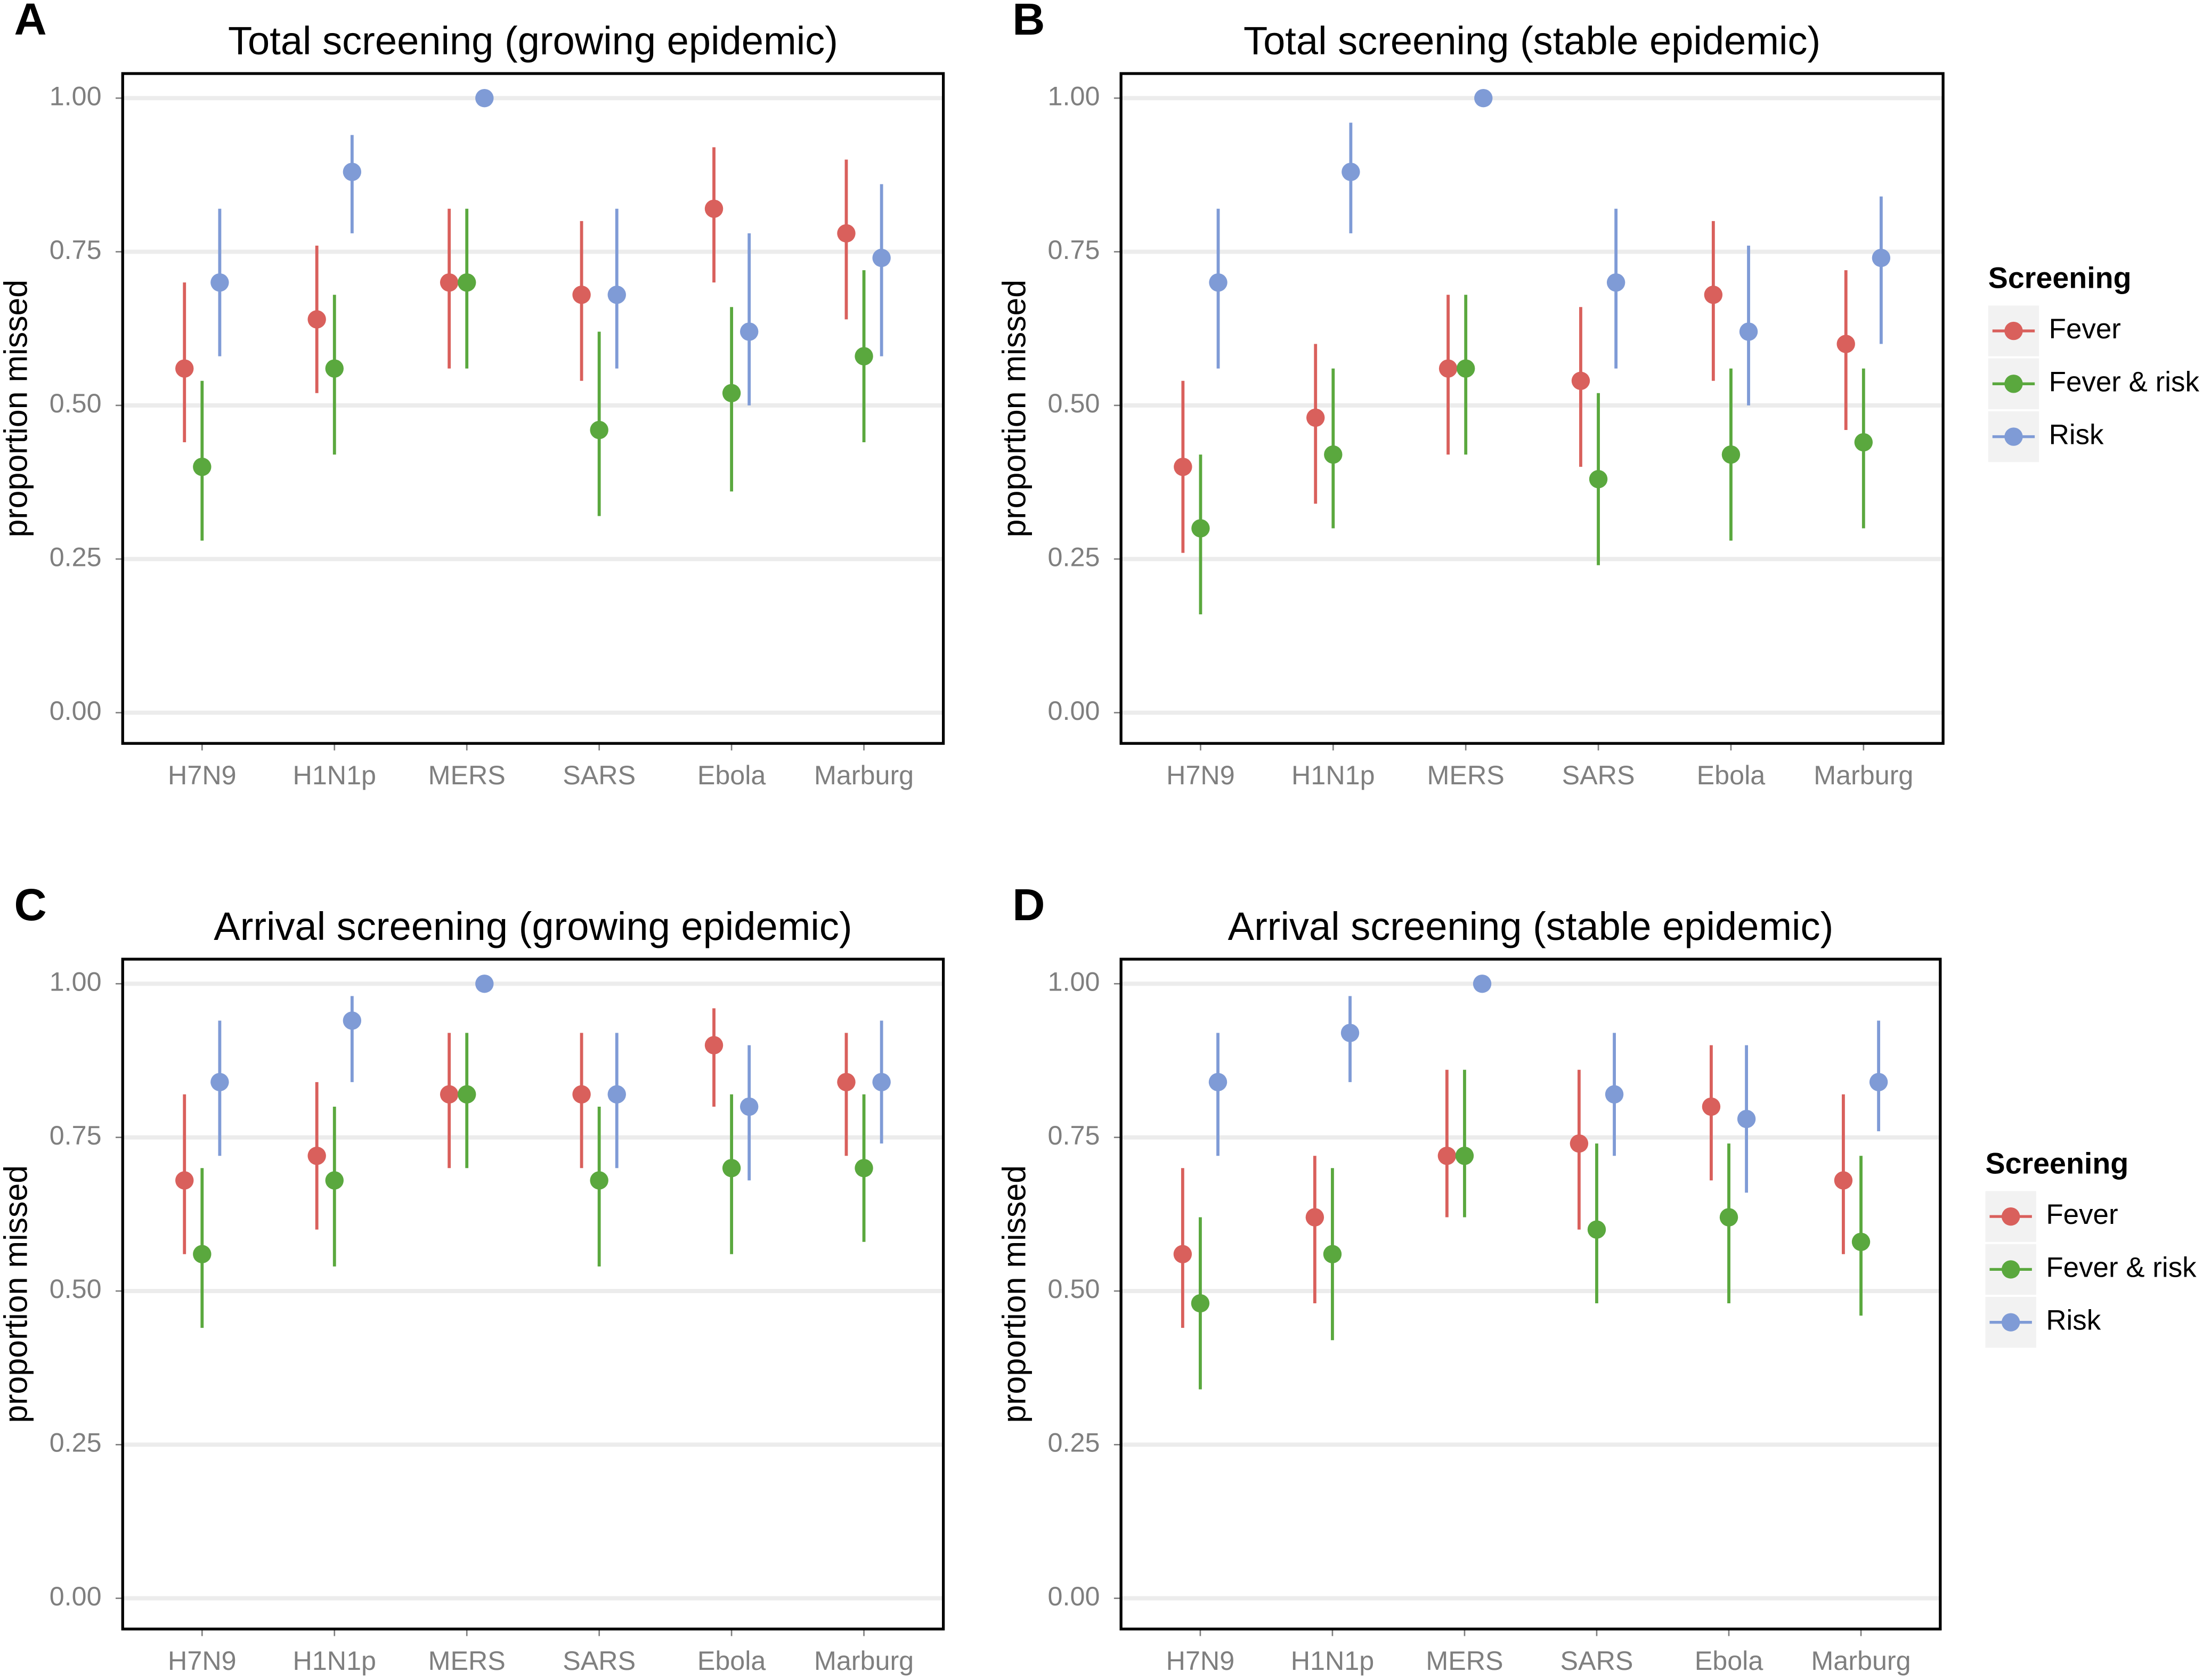  What do you see at coordinates (1028, 22) in the screenshot?
I see `panel-label: B` at bounding box center [1028, 22].